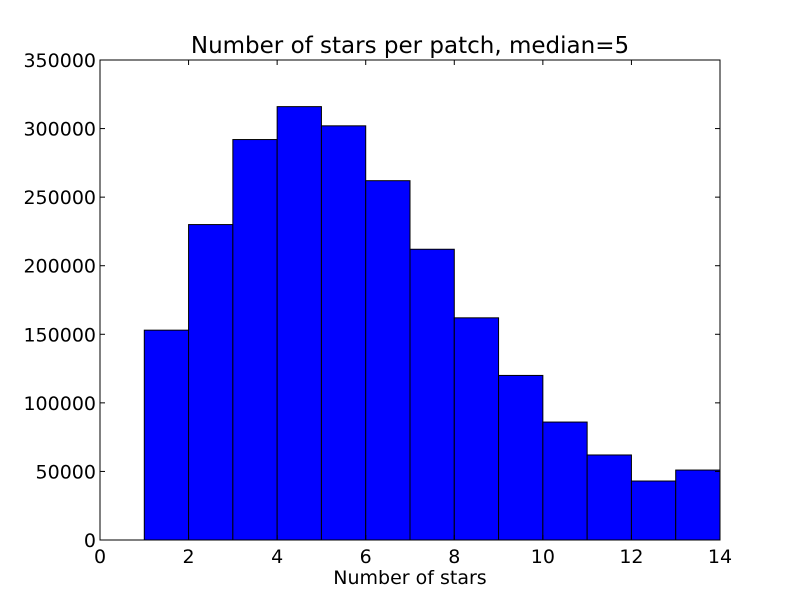 This screenshot has width=800, height=600. I want to click on y-tick-label-3: 150000, so click(59, 335).